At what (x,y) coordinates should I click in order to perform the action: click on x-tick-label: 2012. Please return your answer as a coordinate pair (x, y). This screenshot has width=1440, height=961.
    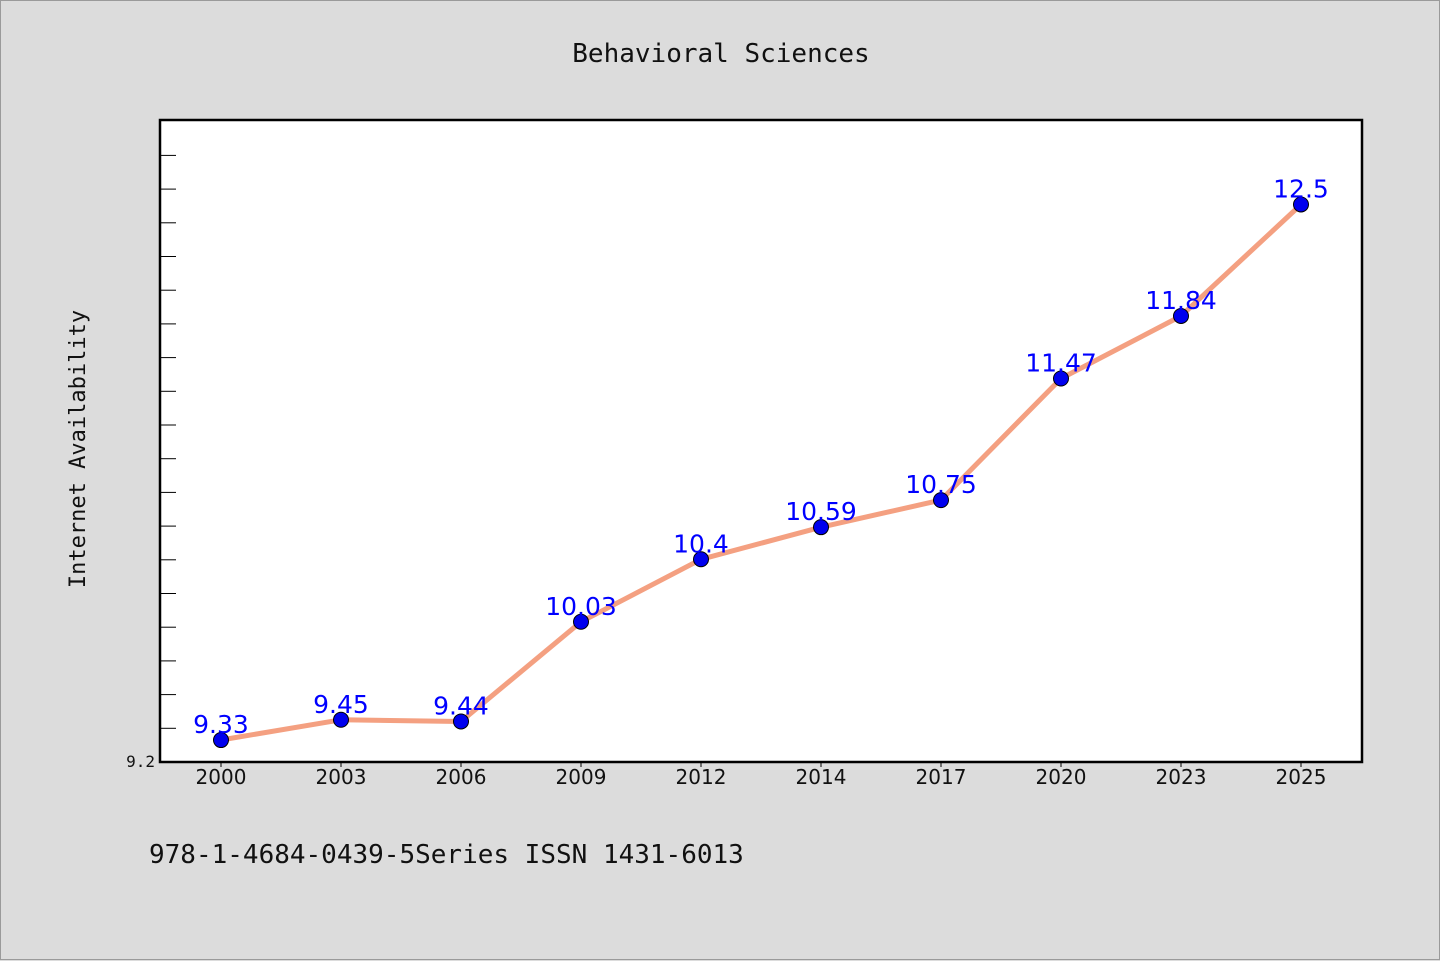
    Looking at the image, I should click on (701, 777).